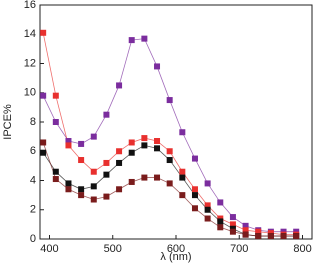 This screenshot has height=269, width=320. Describe the element at coordinates (30, 5) in the screenshot. I see `y-tick-label: 16` at that location.